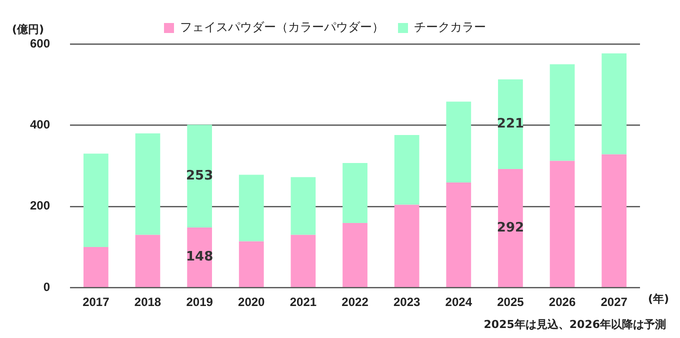 This screenshot has width=680, height=338. What do you see at coordinates (406, 302) in the screenshot?
I see `x-tick-label: 2023` at bounding box center [406, 302].